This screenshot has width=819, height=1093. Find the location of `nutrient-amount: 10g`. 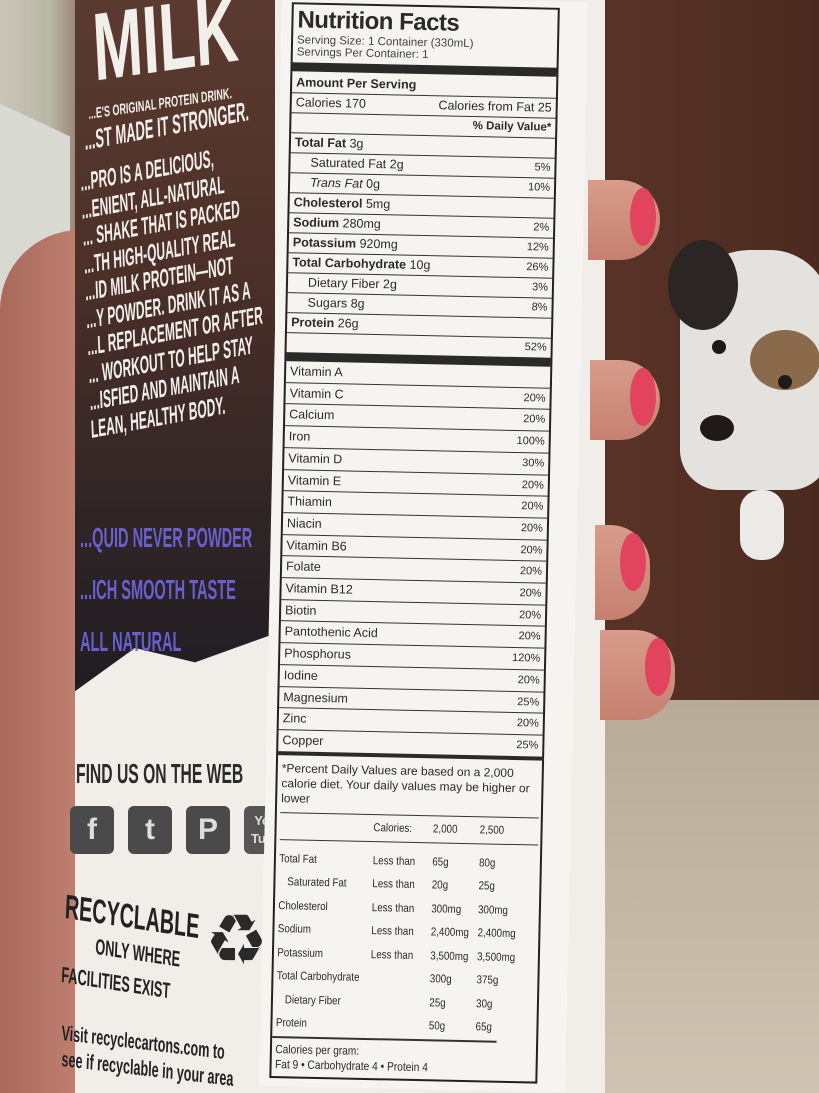

nutrient-amount: 10g is located at coordinates (420, 265).